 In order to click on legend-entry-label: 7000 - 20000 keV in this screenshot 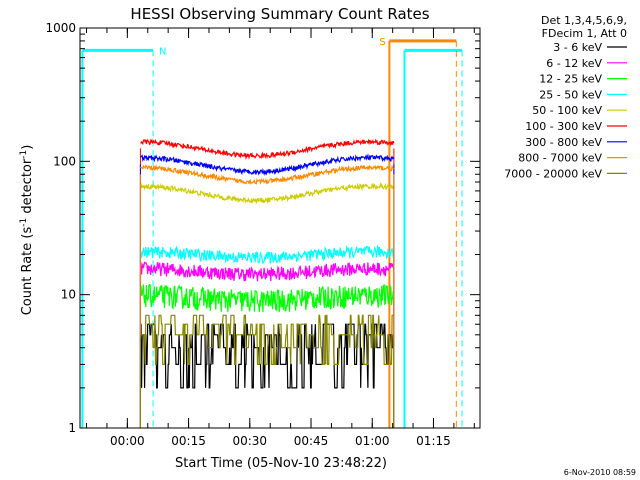, I will do `click(553, 173)`.